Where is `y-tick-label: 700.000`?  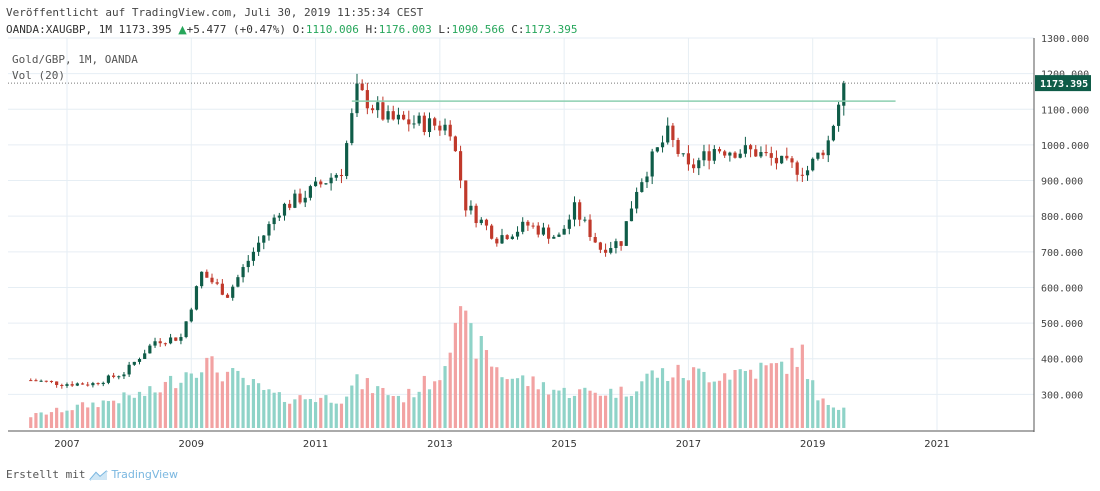
y-tick-label: 700.000 is located at coordinates (1062, 253).